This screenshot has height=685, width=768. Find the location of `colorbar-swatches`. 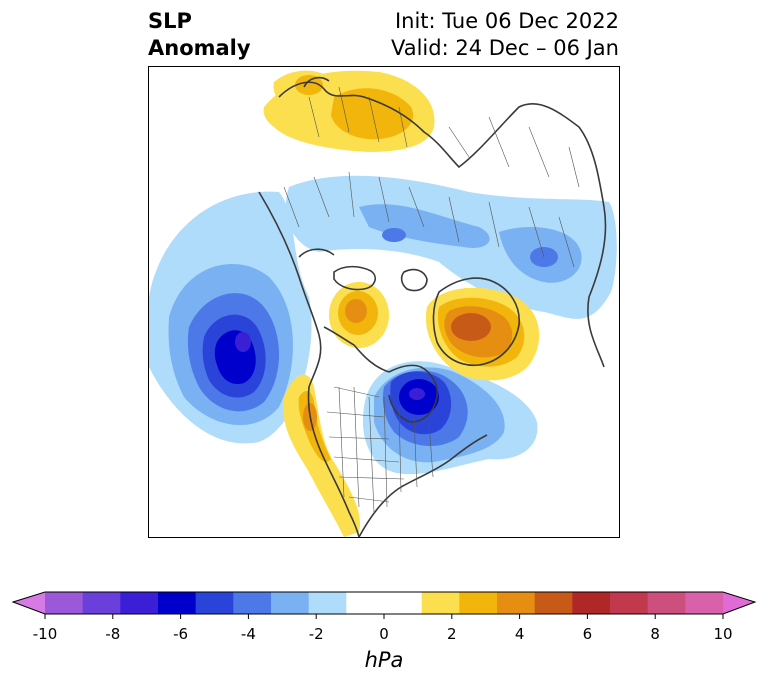

colorbar-swatches is located at coordinates (384, 603).